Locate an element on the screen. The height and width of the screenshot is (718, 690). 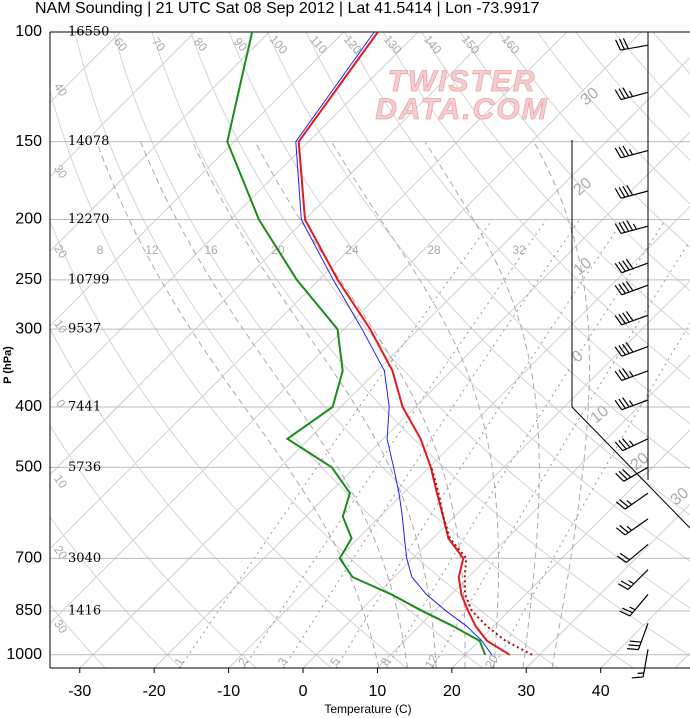
watermark: DATA.COM is located at coordinates (461, 109).